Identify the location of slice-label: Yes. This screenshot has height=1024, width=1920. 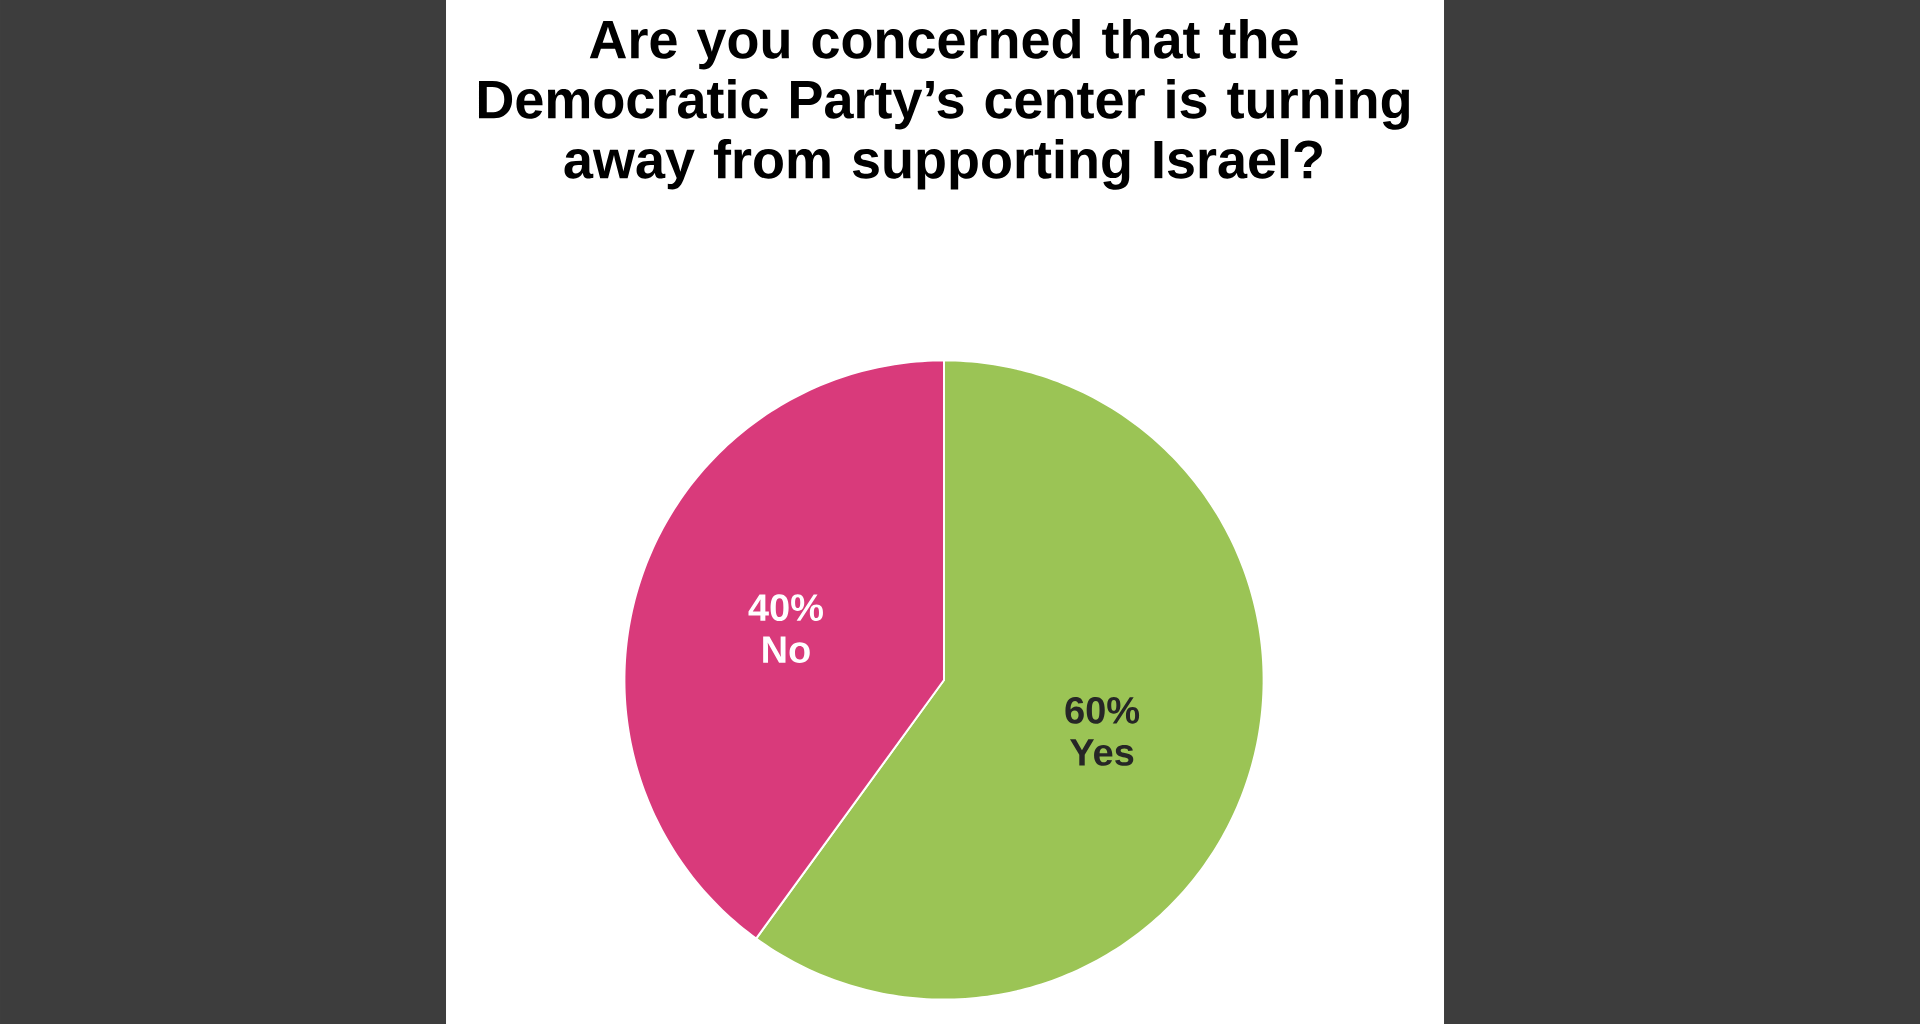
(1101, 752).